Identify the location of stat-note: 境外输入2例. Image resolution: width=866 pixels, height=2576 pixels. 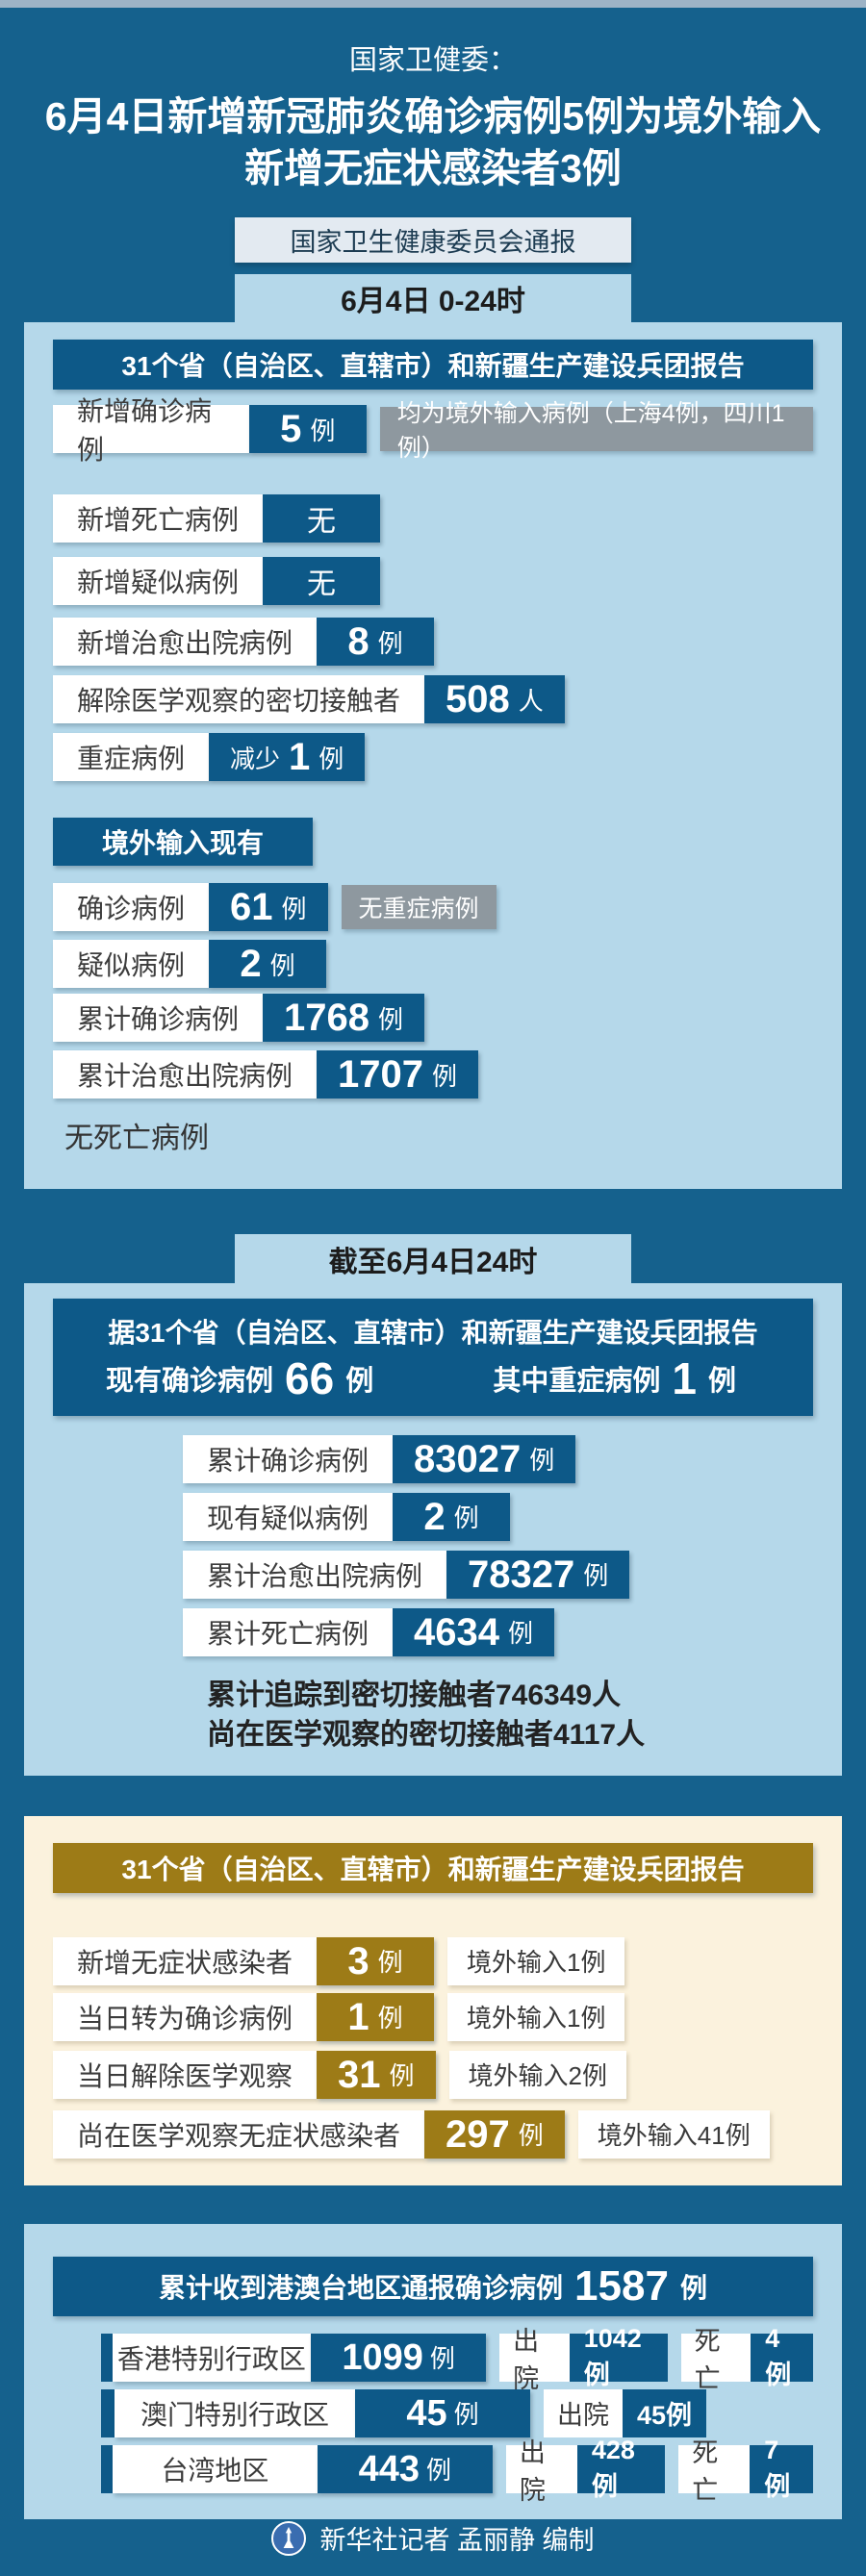
(537, 2075).